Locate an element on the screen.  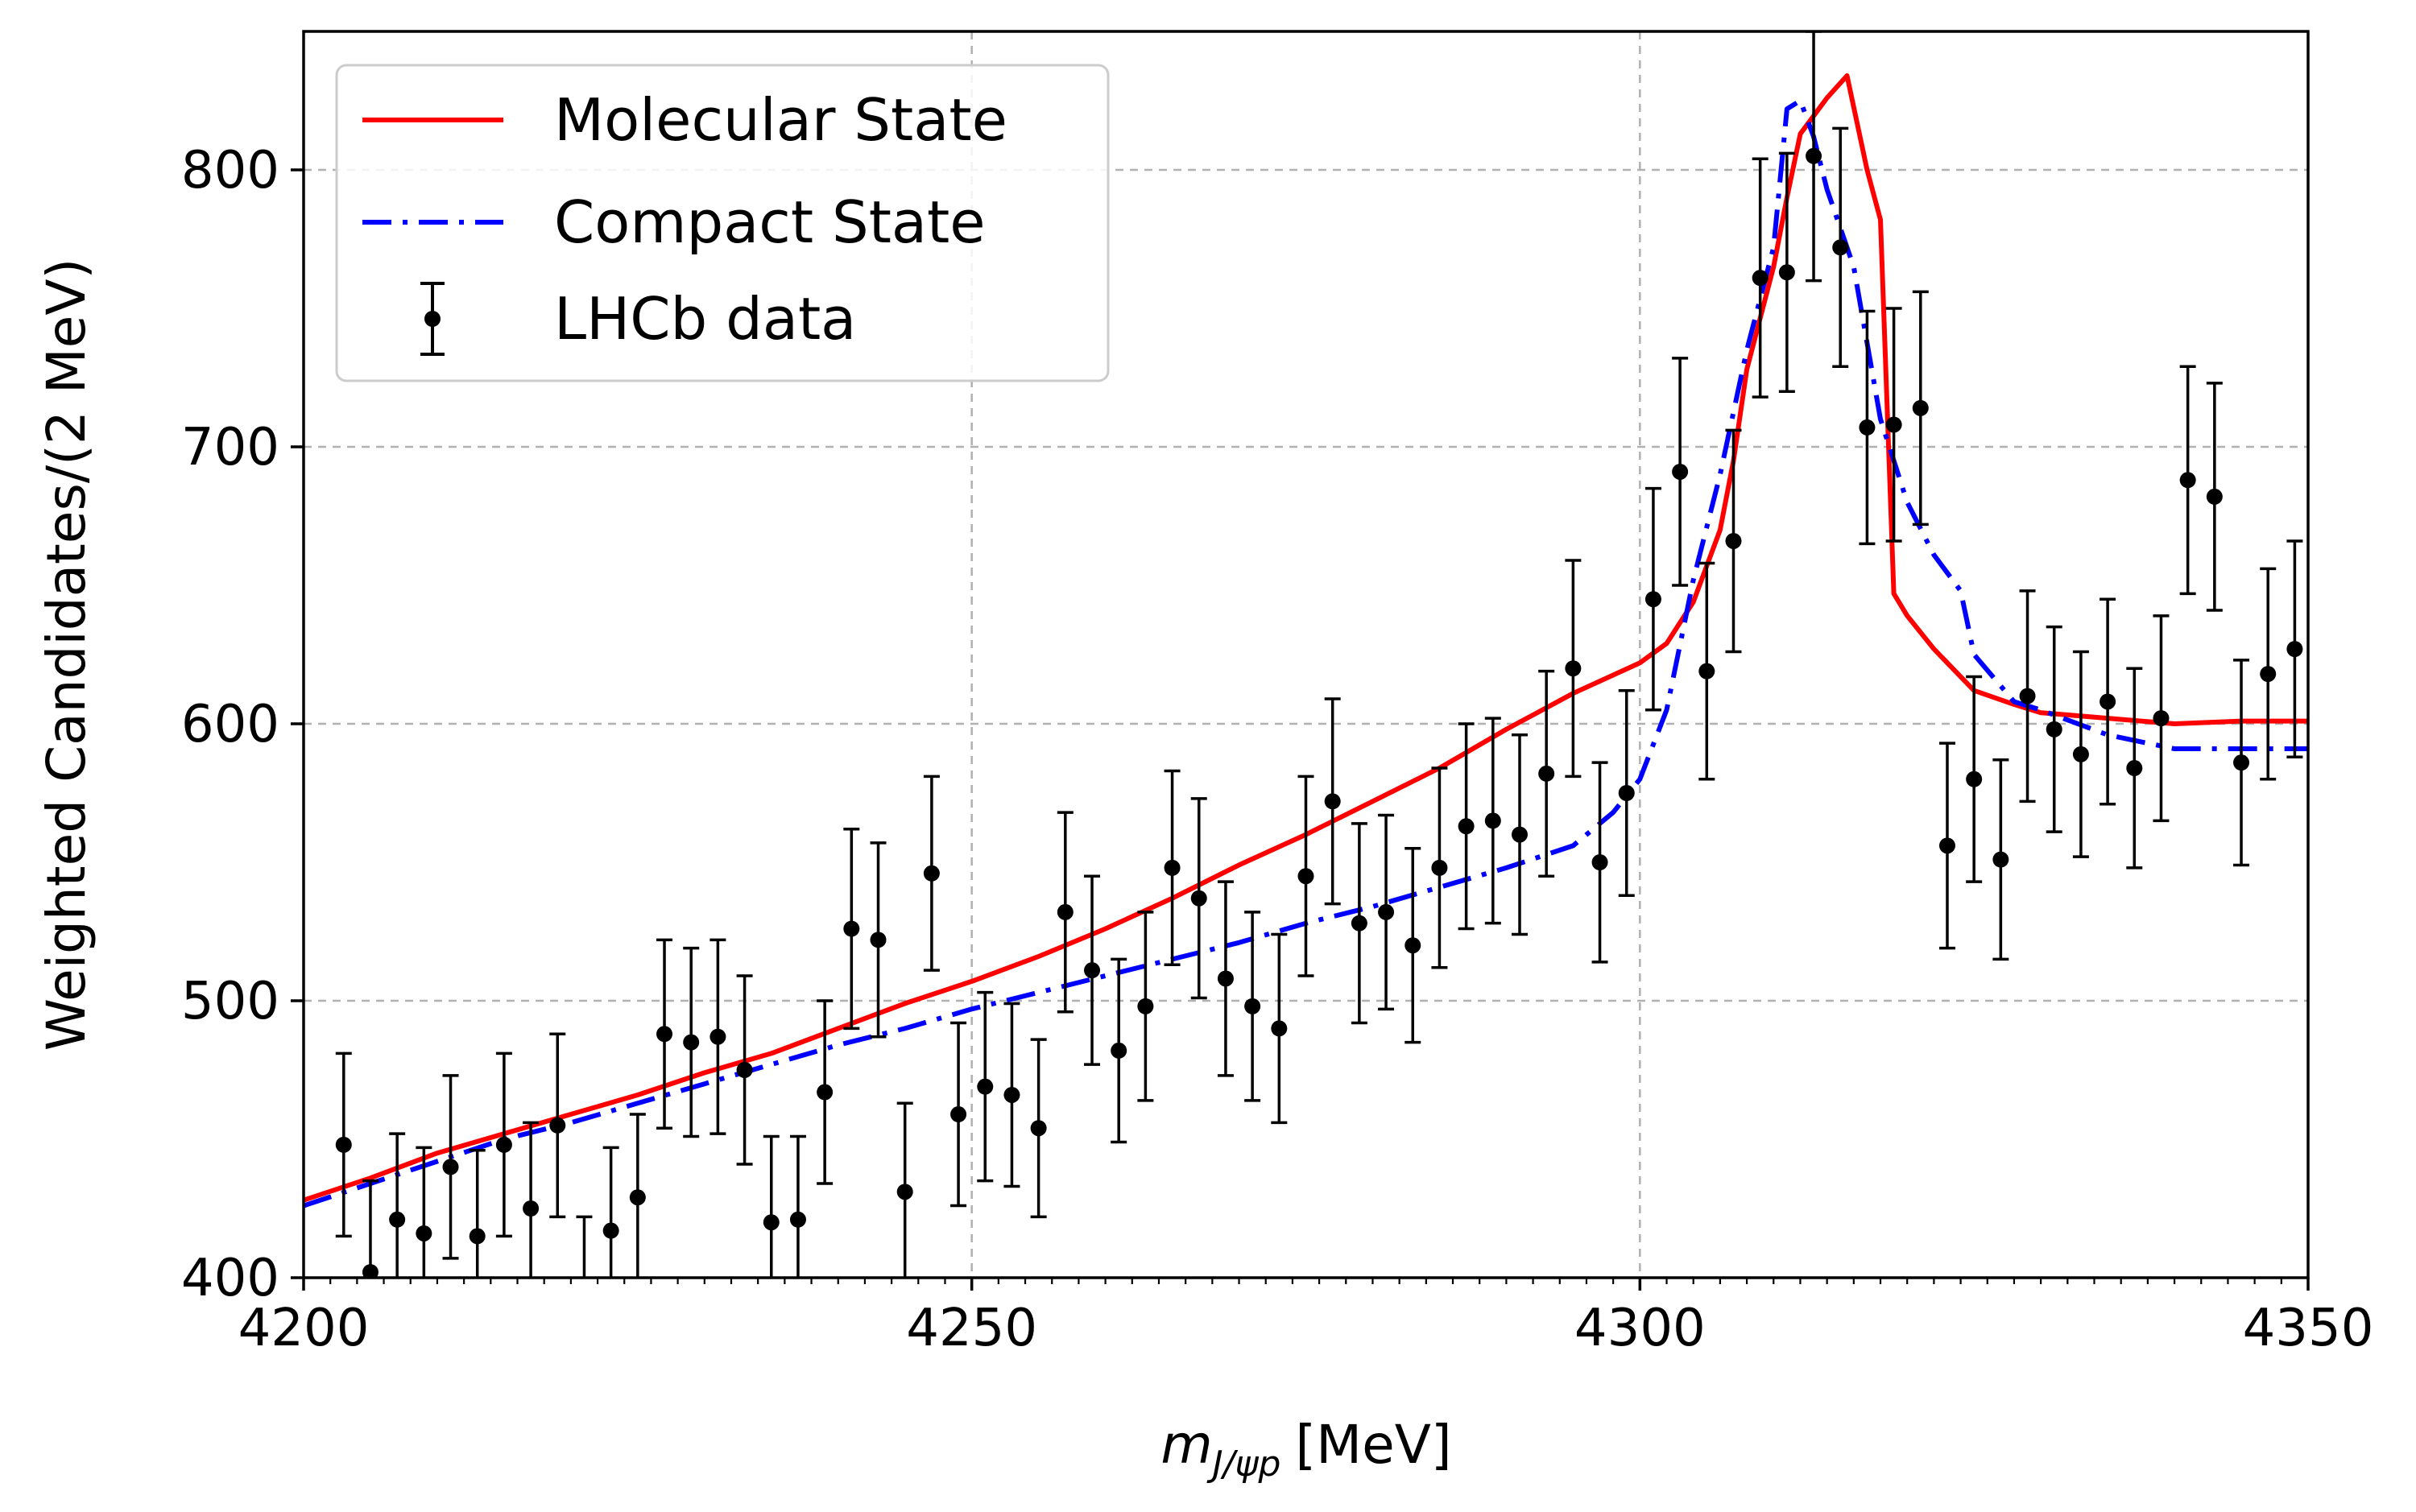
x-tick-label: 4350 is located at coordinates (2308, 1328).